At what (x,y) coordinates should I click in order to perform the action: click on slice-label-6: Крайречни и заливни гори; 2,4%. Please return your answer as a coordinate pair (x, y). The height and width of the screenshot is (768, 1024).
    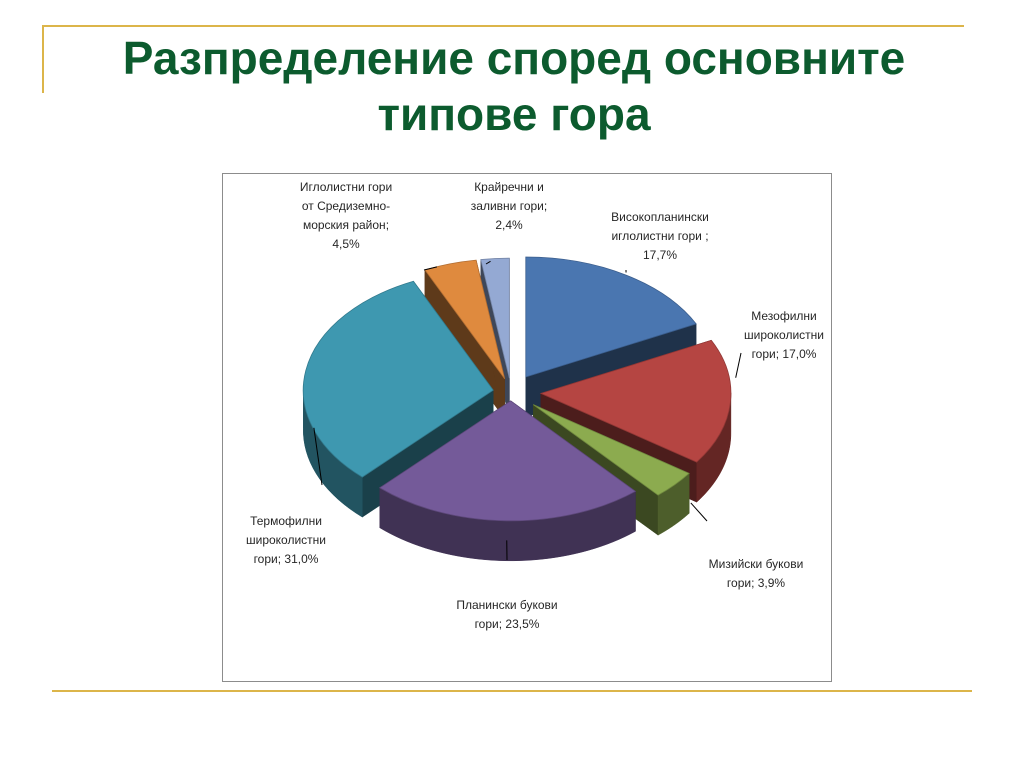
    Looking at the image, I should click on (509, 206).